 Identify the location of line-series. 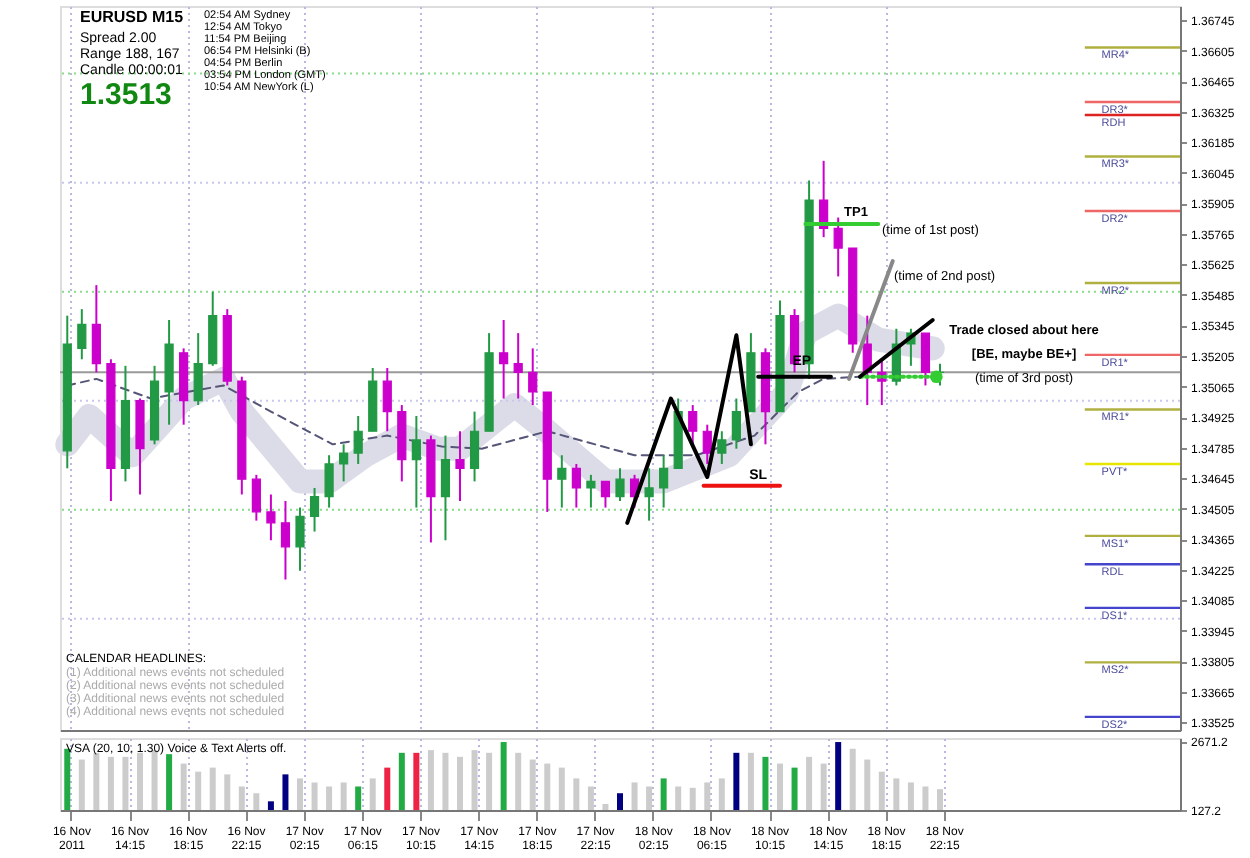
(689, 429).